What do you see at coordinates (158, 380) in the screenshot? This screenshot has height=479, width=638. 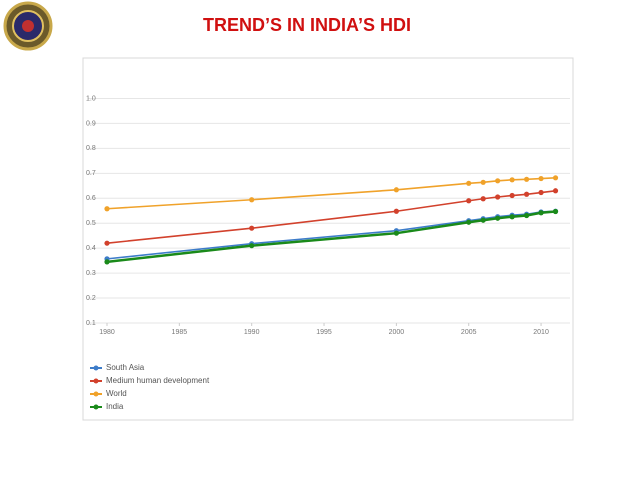 I see `legend-label: Medium human development` at bounding box center [158, 380].